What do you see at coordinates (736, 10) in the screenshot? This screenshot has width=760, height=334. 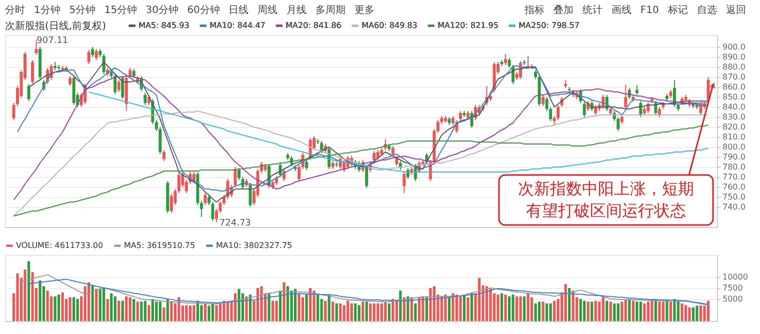 I see `text: 返回` at bounding box center [736, 10].